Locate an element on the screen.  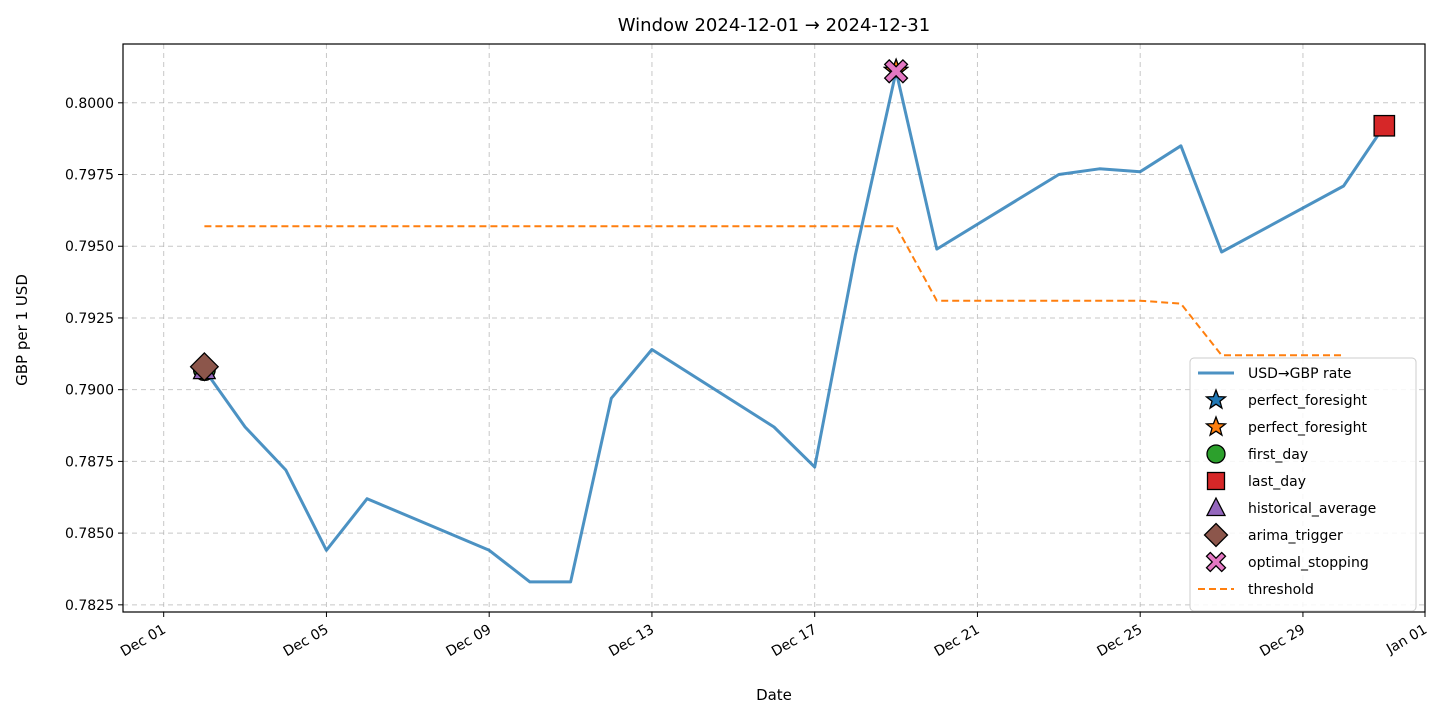
y-axis-label: GBP per 1 USD is located at coordinates (22, 330).